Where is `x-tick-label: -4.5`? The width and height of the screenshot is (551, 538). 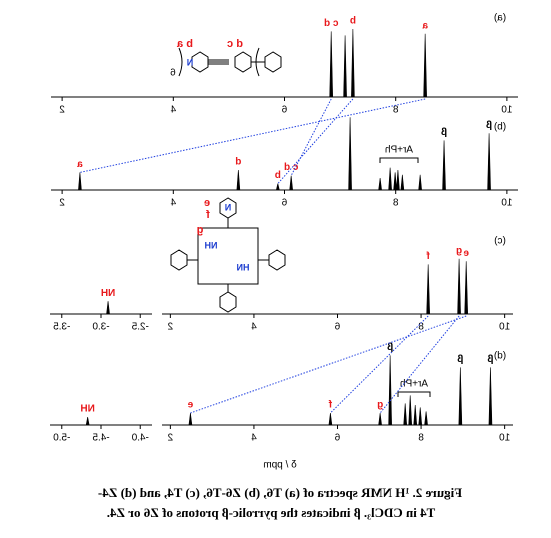 x-tick-label: -4.5 is located at coordinates (101, 438).